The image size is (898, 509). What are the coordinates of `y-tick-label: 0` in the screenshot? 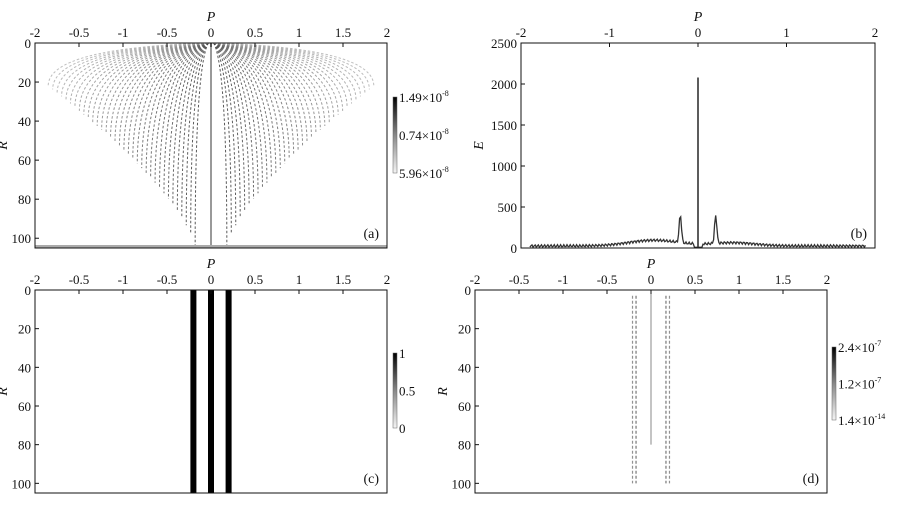 It's located at (468, 290).